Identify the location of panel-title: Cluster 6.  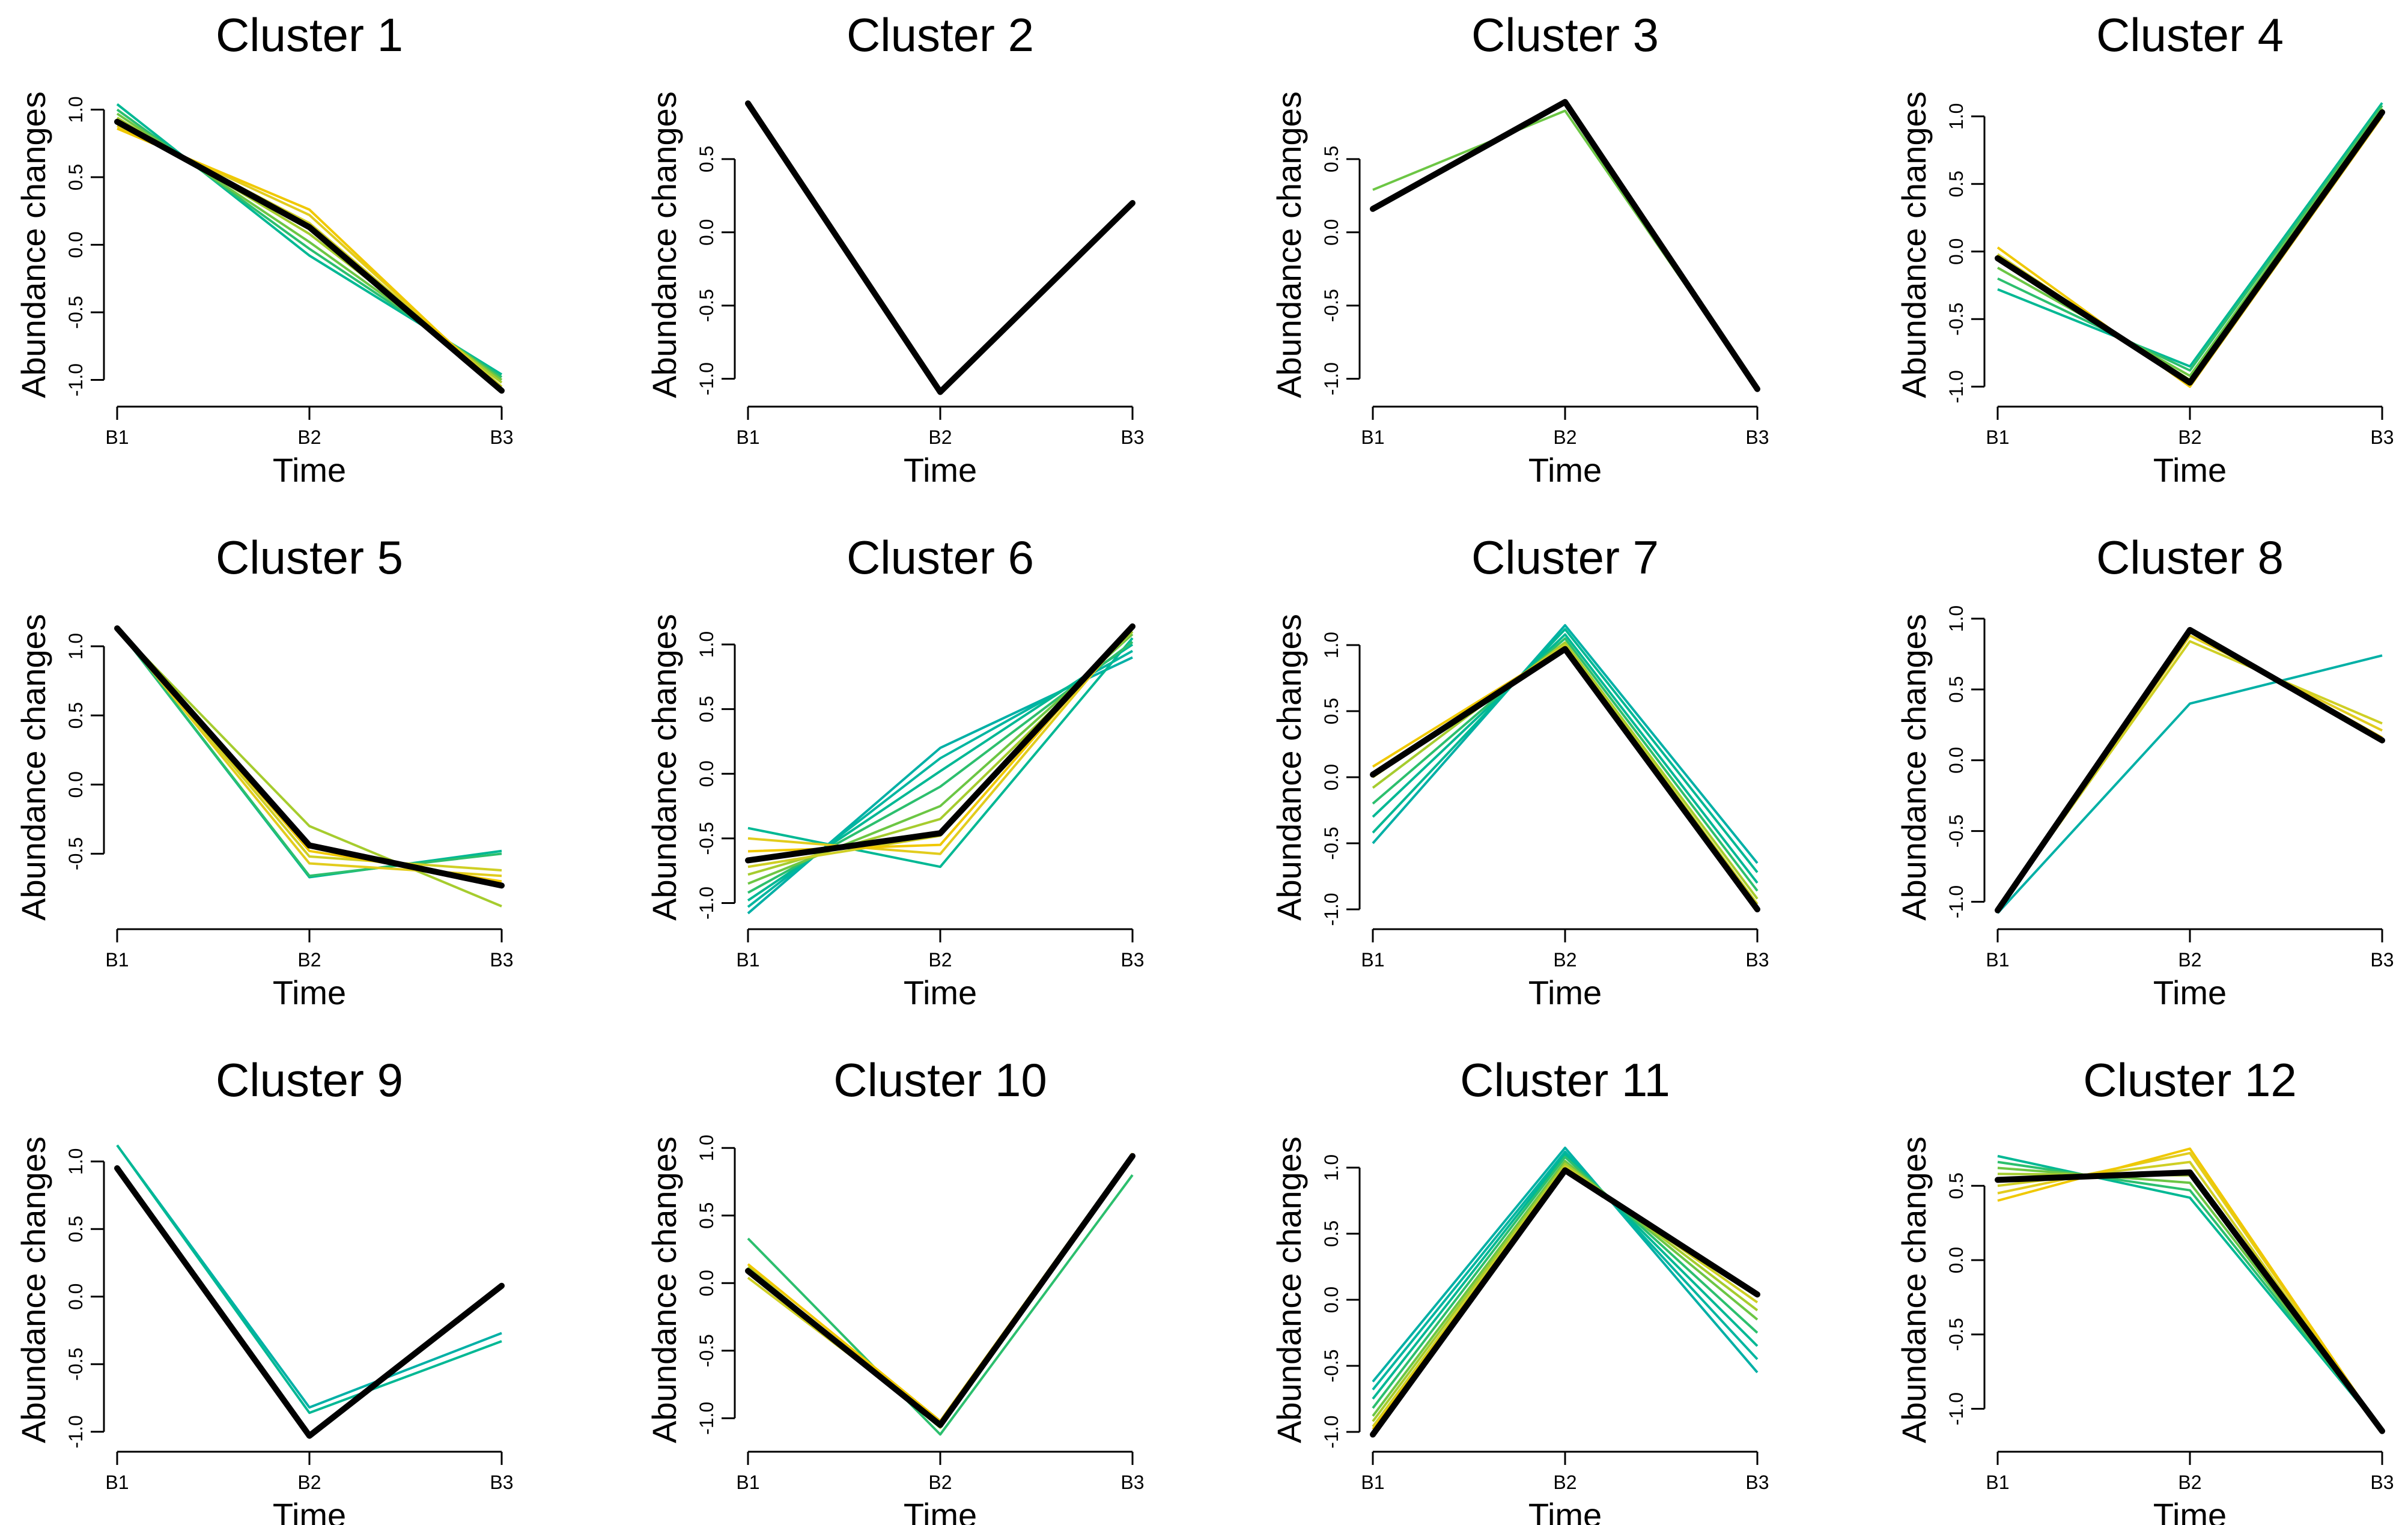
(940, 557).